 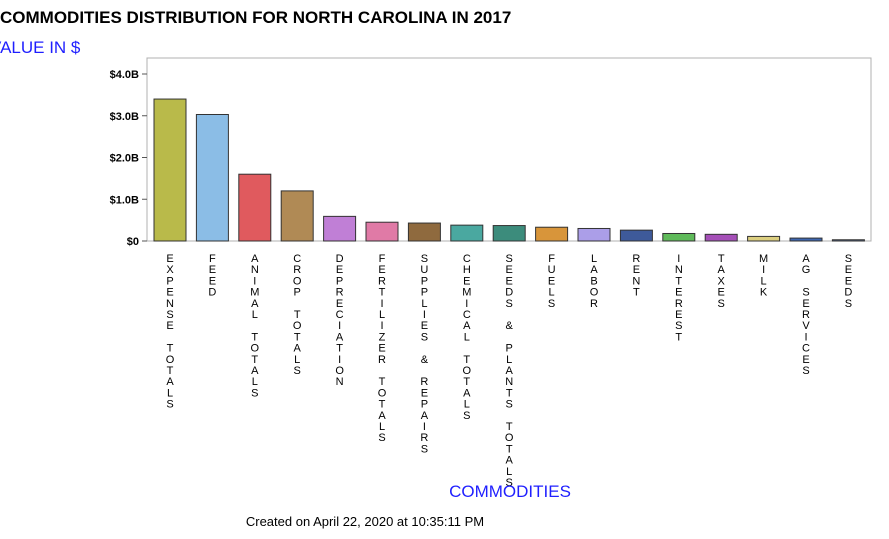 What do you see at coordinates (510, 491) in the screenshot?
I see `x-axis-title: COMMODITIES` at bounding box center [510, 491].